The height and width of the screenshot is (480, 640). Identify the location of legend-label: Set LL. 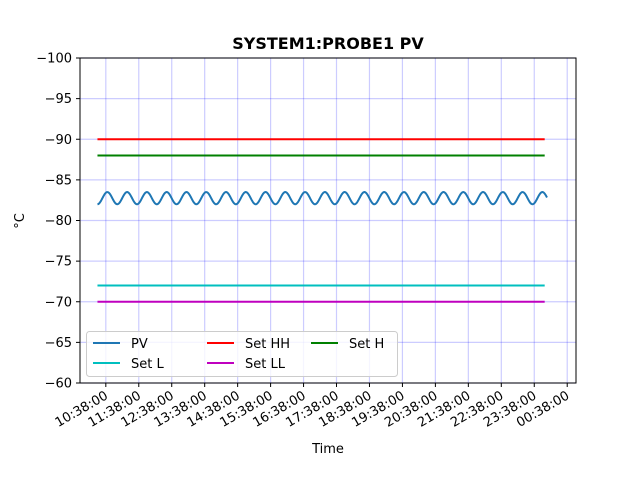
(265, 364).